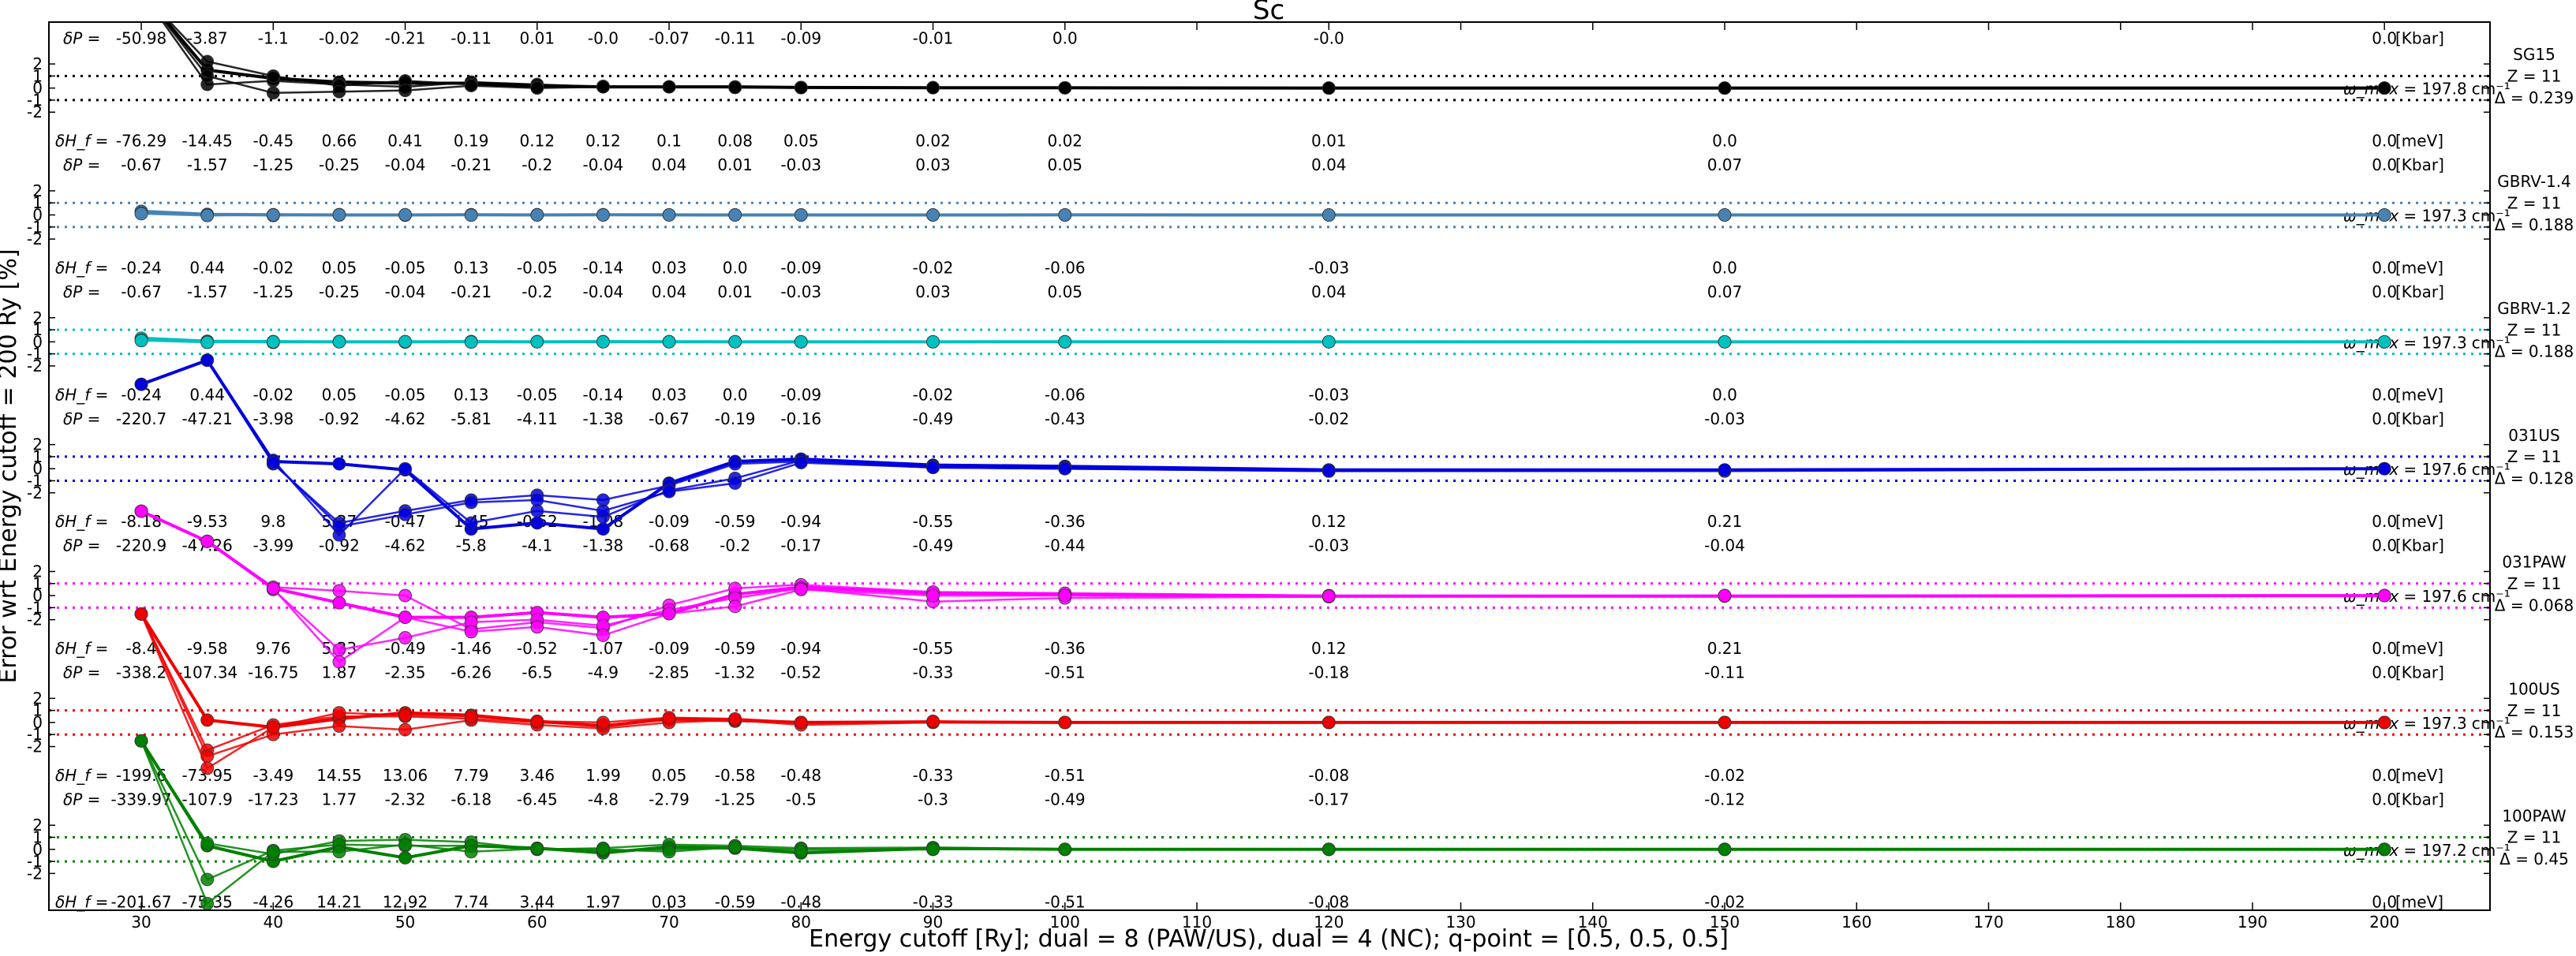 The image size is (2576, 956). Describe the element at coordinates (669, 267) in the screenshot. I see `dh-value-label: 0.03` at that location.